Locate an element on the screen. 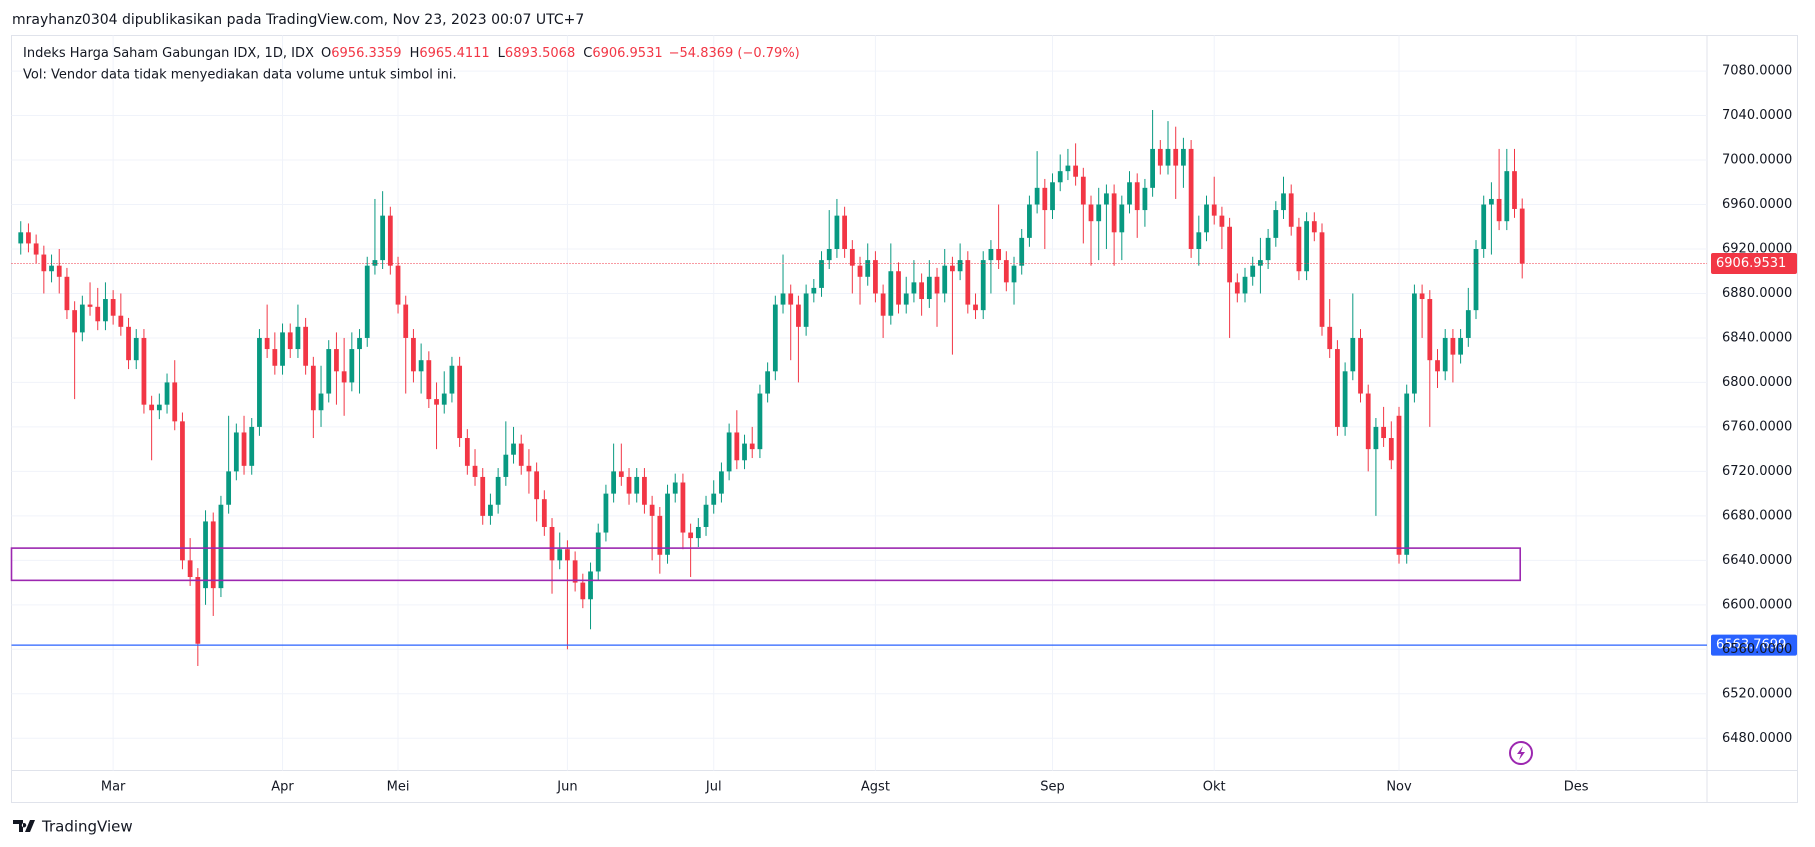 The image size is (1815, 847). hline-price-box is located at coordinates (1754, 645).